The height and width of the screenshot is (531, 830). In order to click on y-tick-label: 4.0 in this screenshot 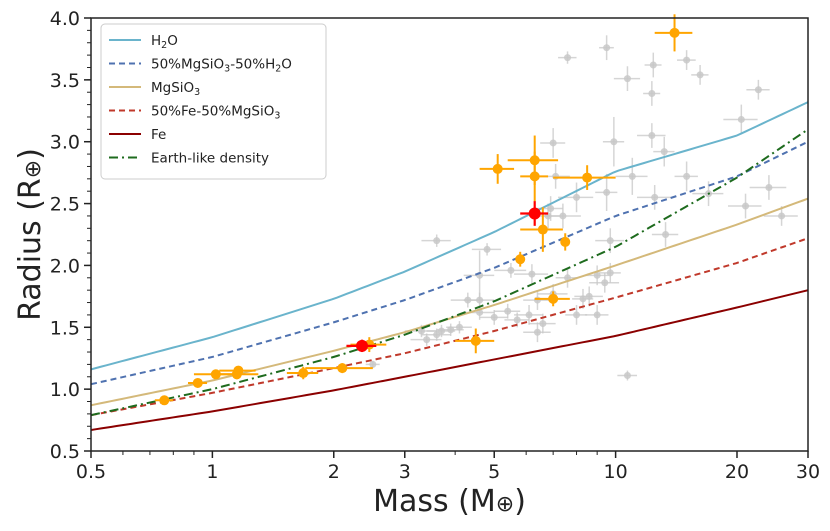, I will do `click(65, 19)`.